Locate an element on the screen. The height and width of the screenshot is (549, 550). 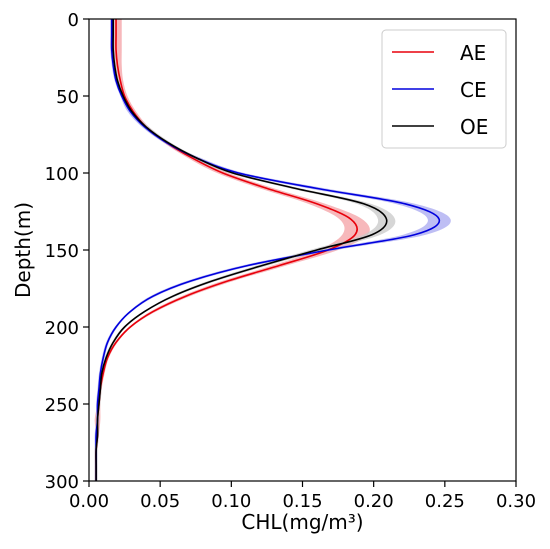
y-tick-label: 200 is located at coordinates (62, 328).